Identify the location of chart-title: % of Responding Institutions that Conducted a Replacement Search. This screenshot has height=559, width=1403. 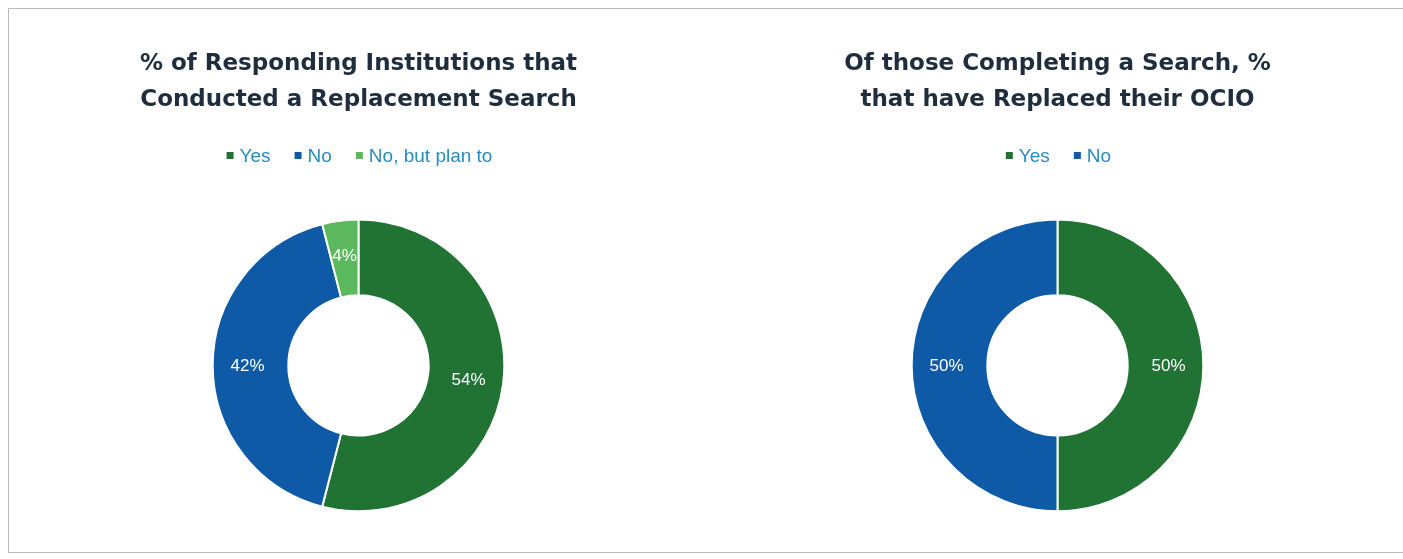
(358, 80).